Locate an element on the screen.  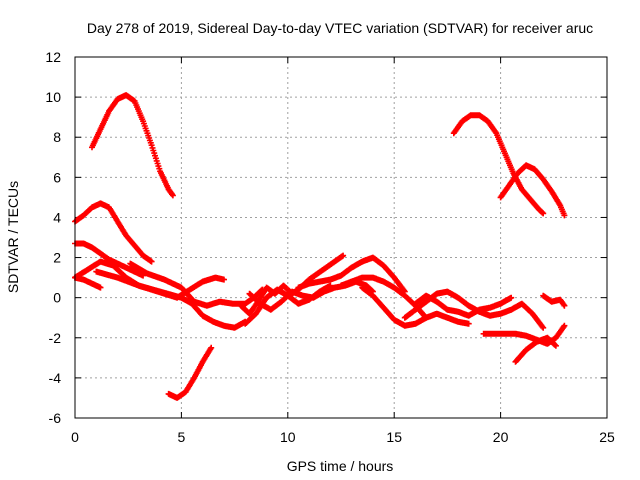
y-tick-label: -2 is located at coordinates (55, 338).